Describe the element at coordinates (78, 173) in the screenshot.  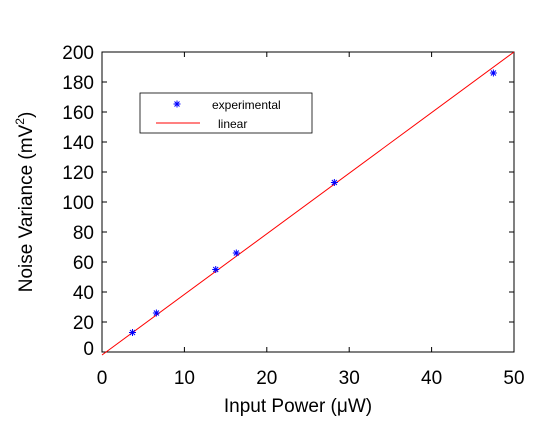
I see `y-tick-label: 120` at that location.